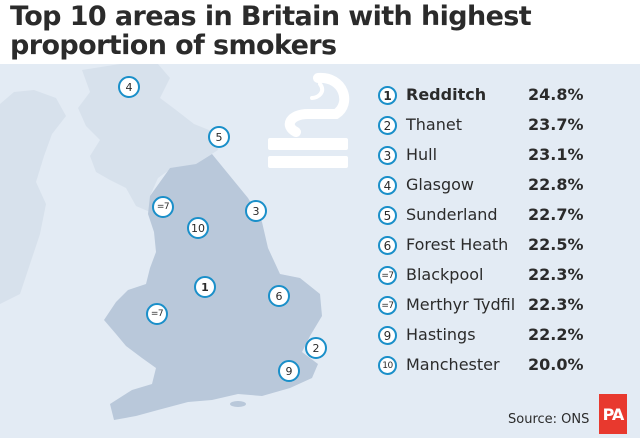 The height and width of the screenshot is (438, 640). What do you see at coordinates (457, 244) in the screenshot?
I see `area-name: Forest Heath` at bounding box center [457, 244].